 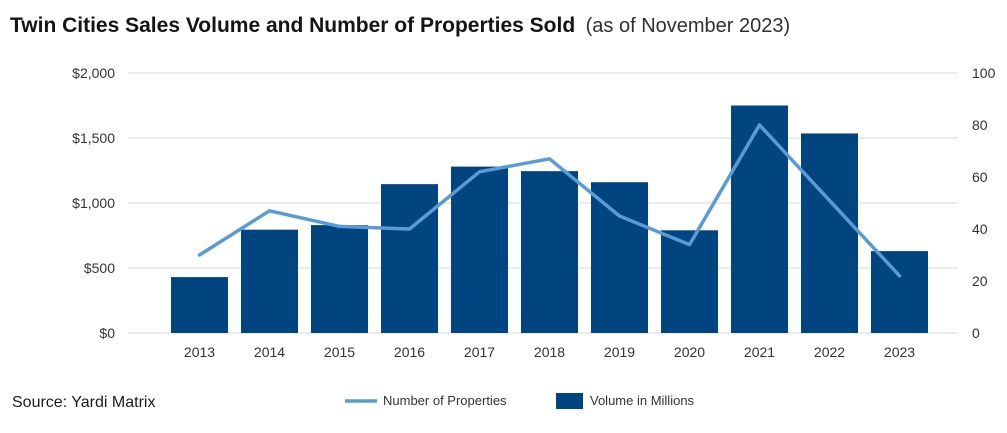 What do you see at coordinates (339, 352) in the screenshot?
I see `x-tick-label: 2015` at bounding box center [339, 352].